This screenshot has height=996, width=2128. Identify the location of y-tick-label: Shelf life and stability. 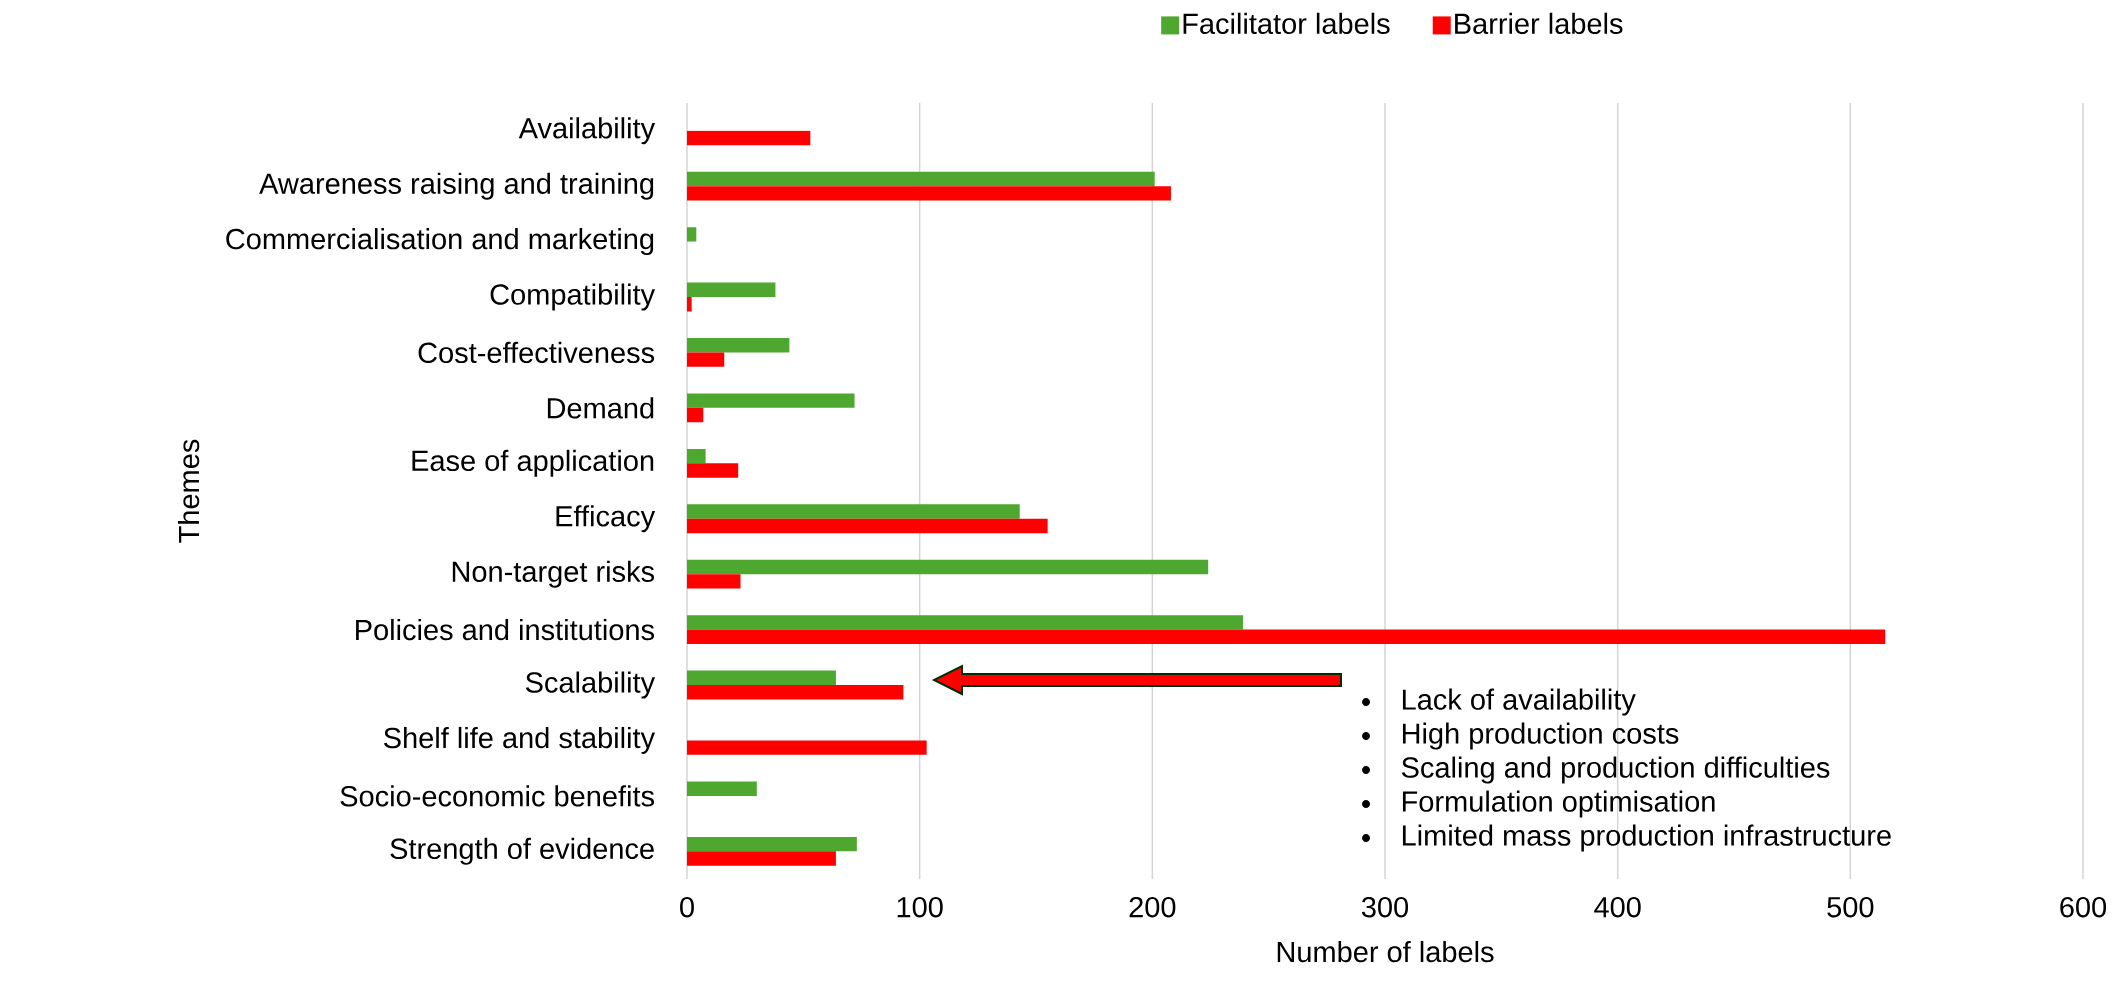
(520, 740).